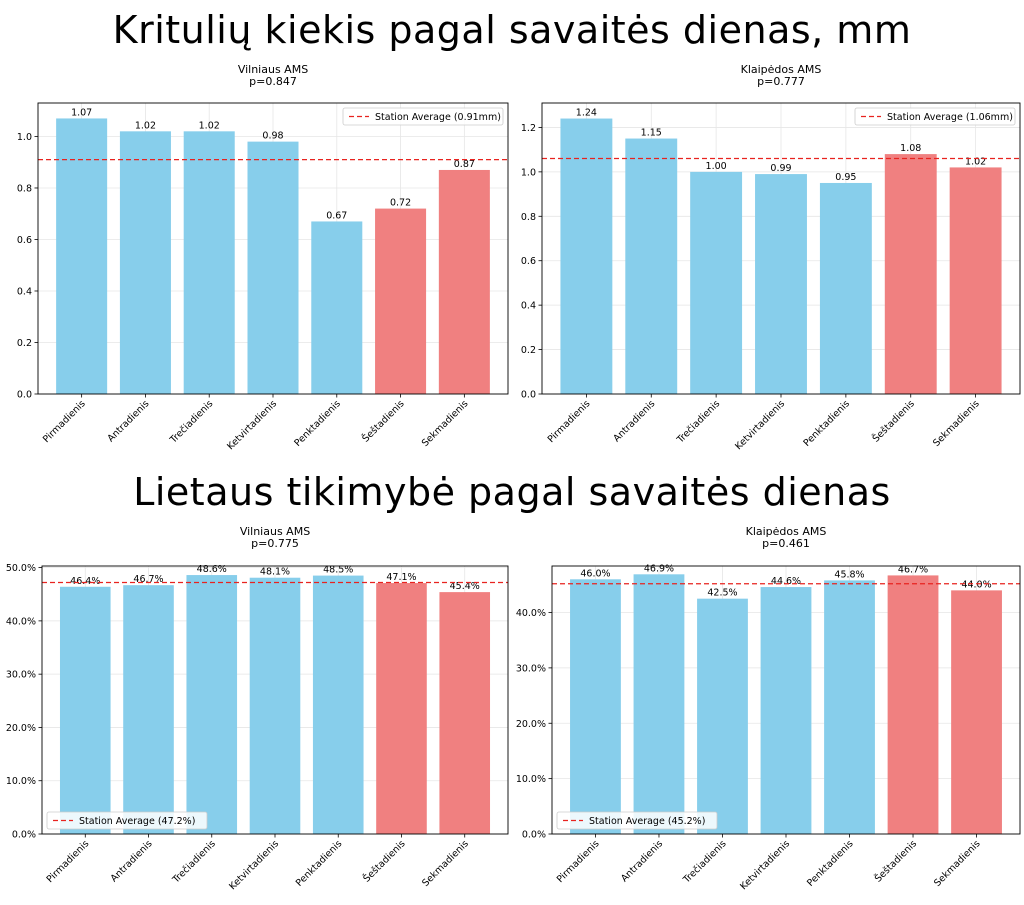 The height and width of the screenshot is (905, 1024). What do you see at coordinates (722, 593) in the screenshot?
I see `data-label: 42.5%` at bounding box center [722, 593].